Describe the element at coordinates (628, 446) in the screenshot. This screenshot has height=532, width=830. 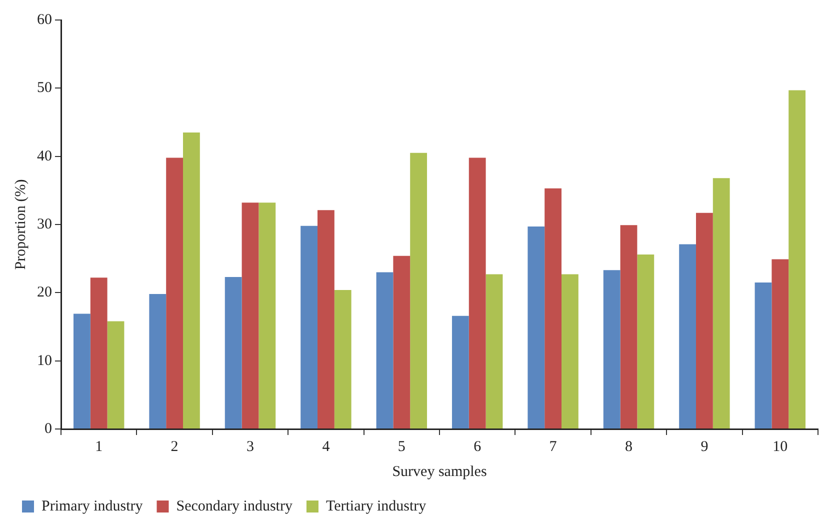
I see `x-tick-label: 8` at that location.